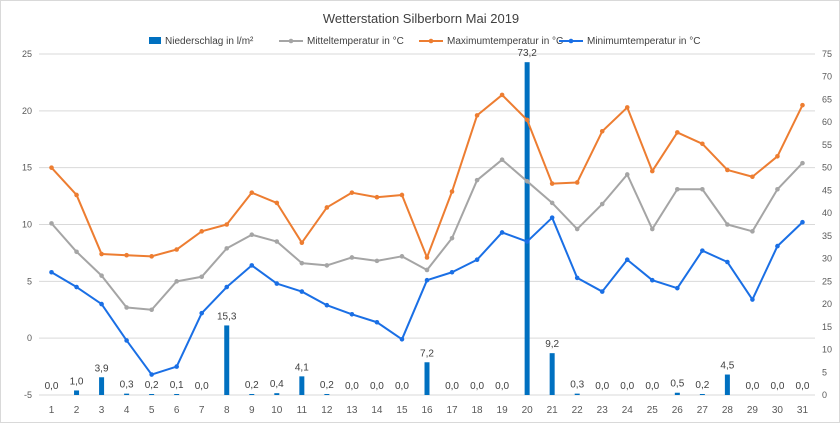 The width and height of the screenshot is (840, 429). Describe the element at coordinates (827, 77) in the screenshot. I see `y-right-tick-label: 70` at that location.